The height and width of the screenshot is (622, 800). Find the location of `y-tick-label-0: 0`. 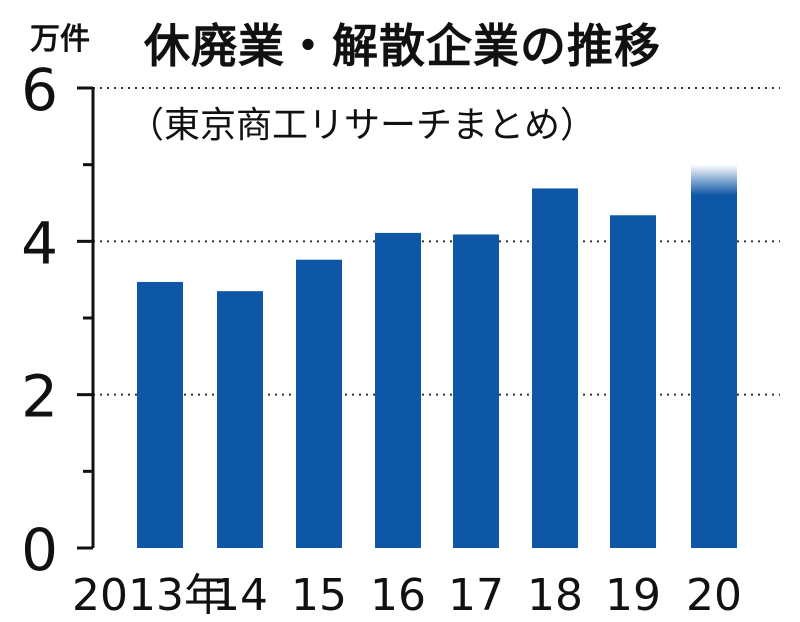

y-tick-label-0: 0 is located at coordinates (39, 550).